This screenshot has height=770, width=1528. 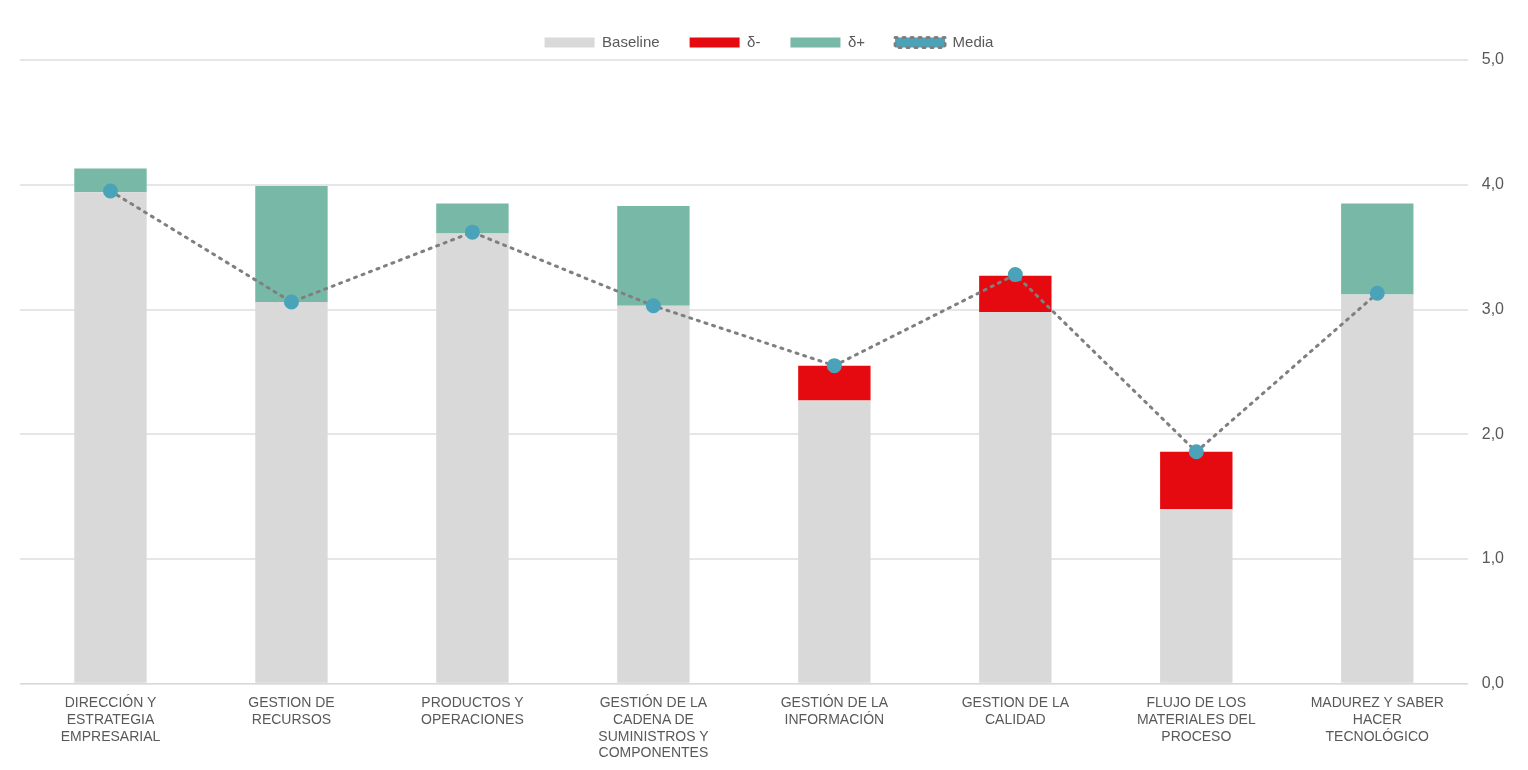 I want to click on x-tick-label: GESTIÓN DE LA INFORMACIÓN, so click(x=834, y=710).